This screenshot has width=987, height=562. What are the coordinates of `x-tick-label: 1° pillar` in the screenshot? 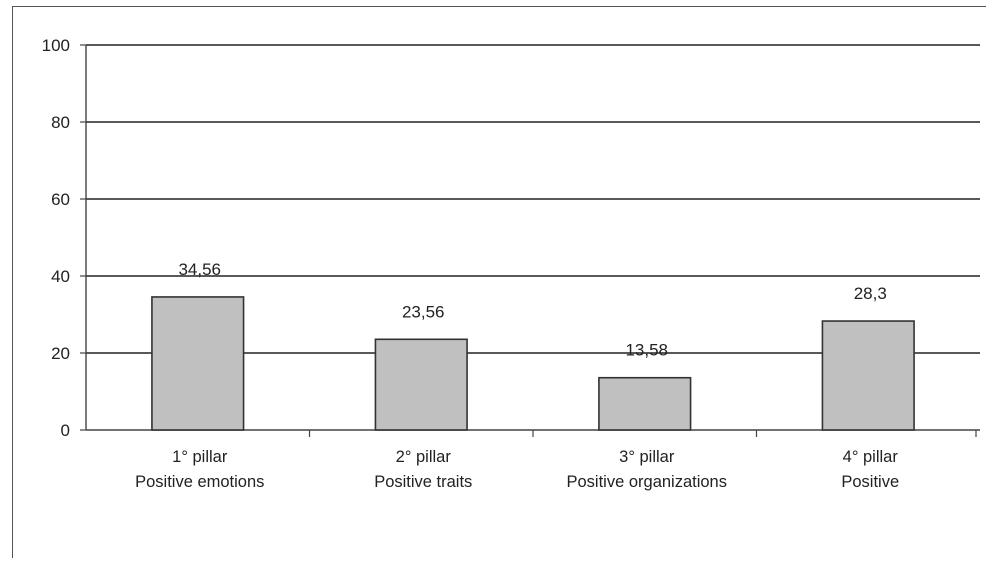 It's located at (200, 457).